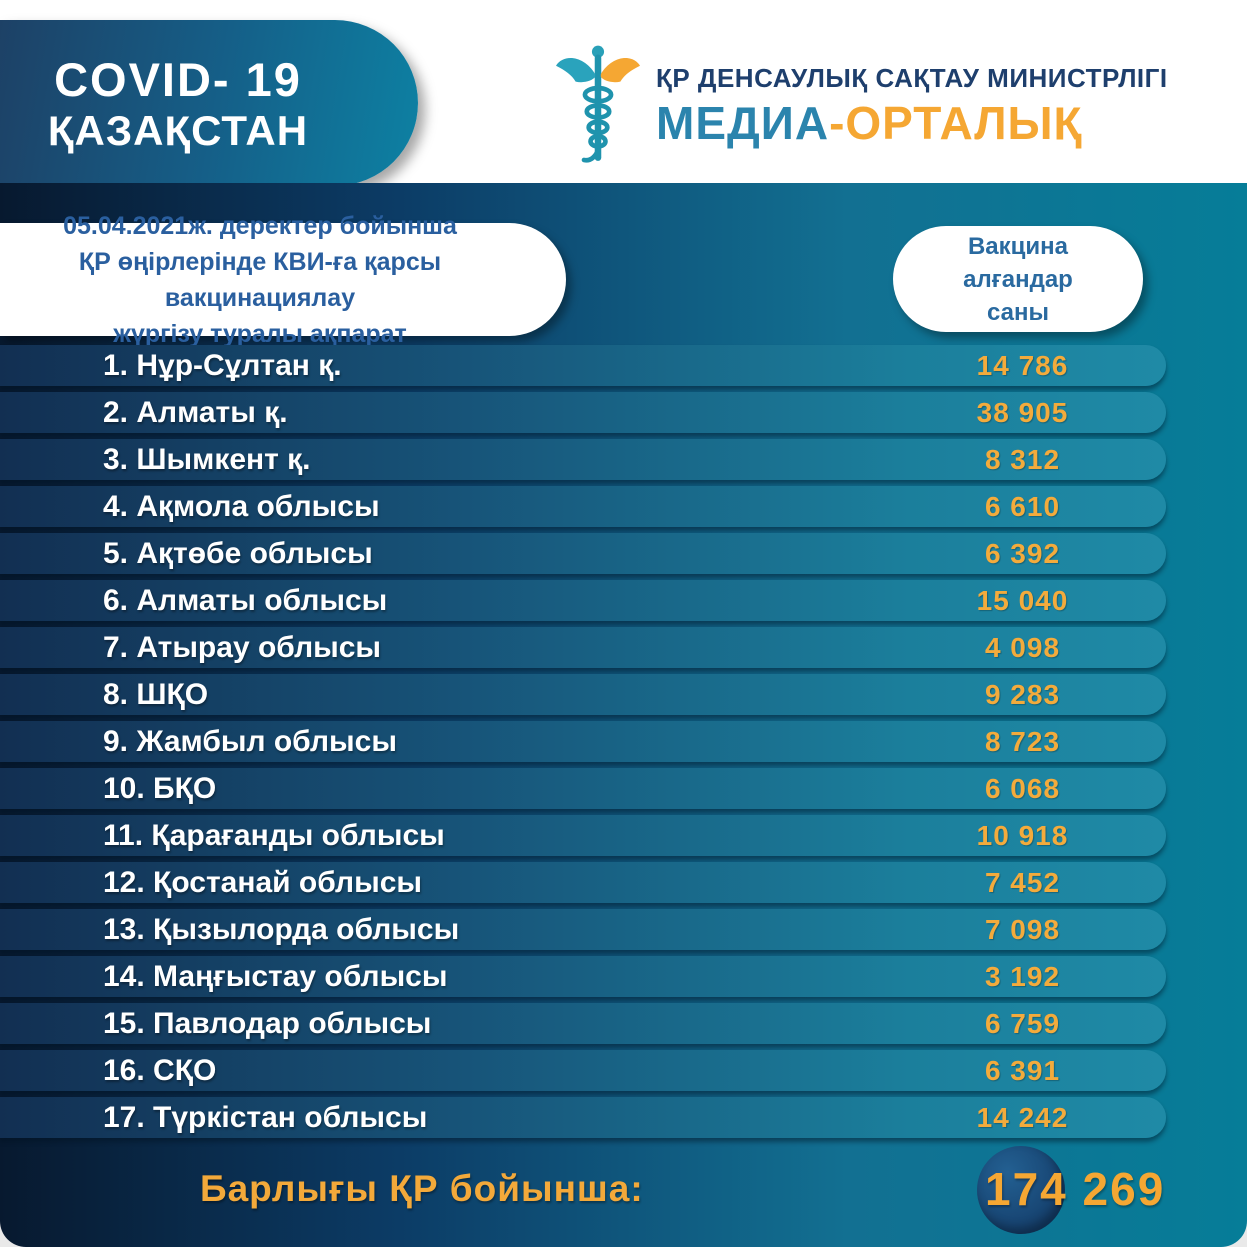  Describe the element at coordinates (1022, 694) in the screenshot. I see `region-value: 9 283` at that location.